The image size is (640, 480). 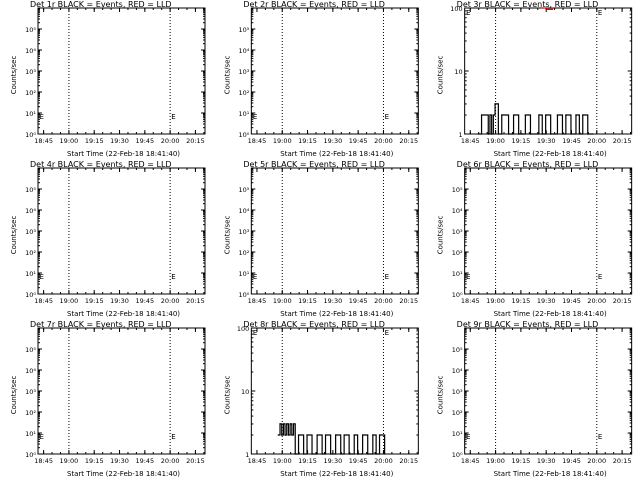 What do you see at coordinates (332, 439) in the screenshot?
I see `events-series-line` at bounding box center [332, 439].